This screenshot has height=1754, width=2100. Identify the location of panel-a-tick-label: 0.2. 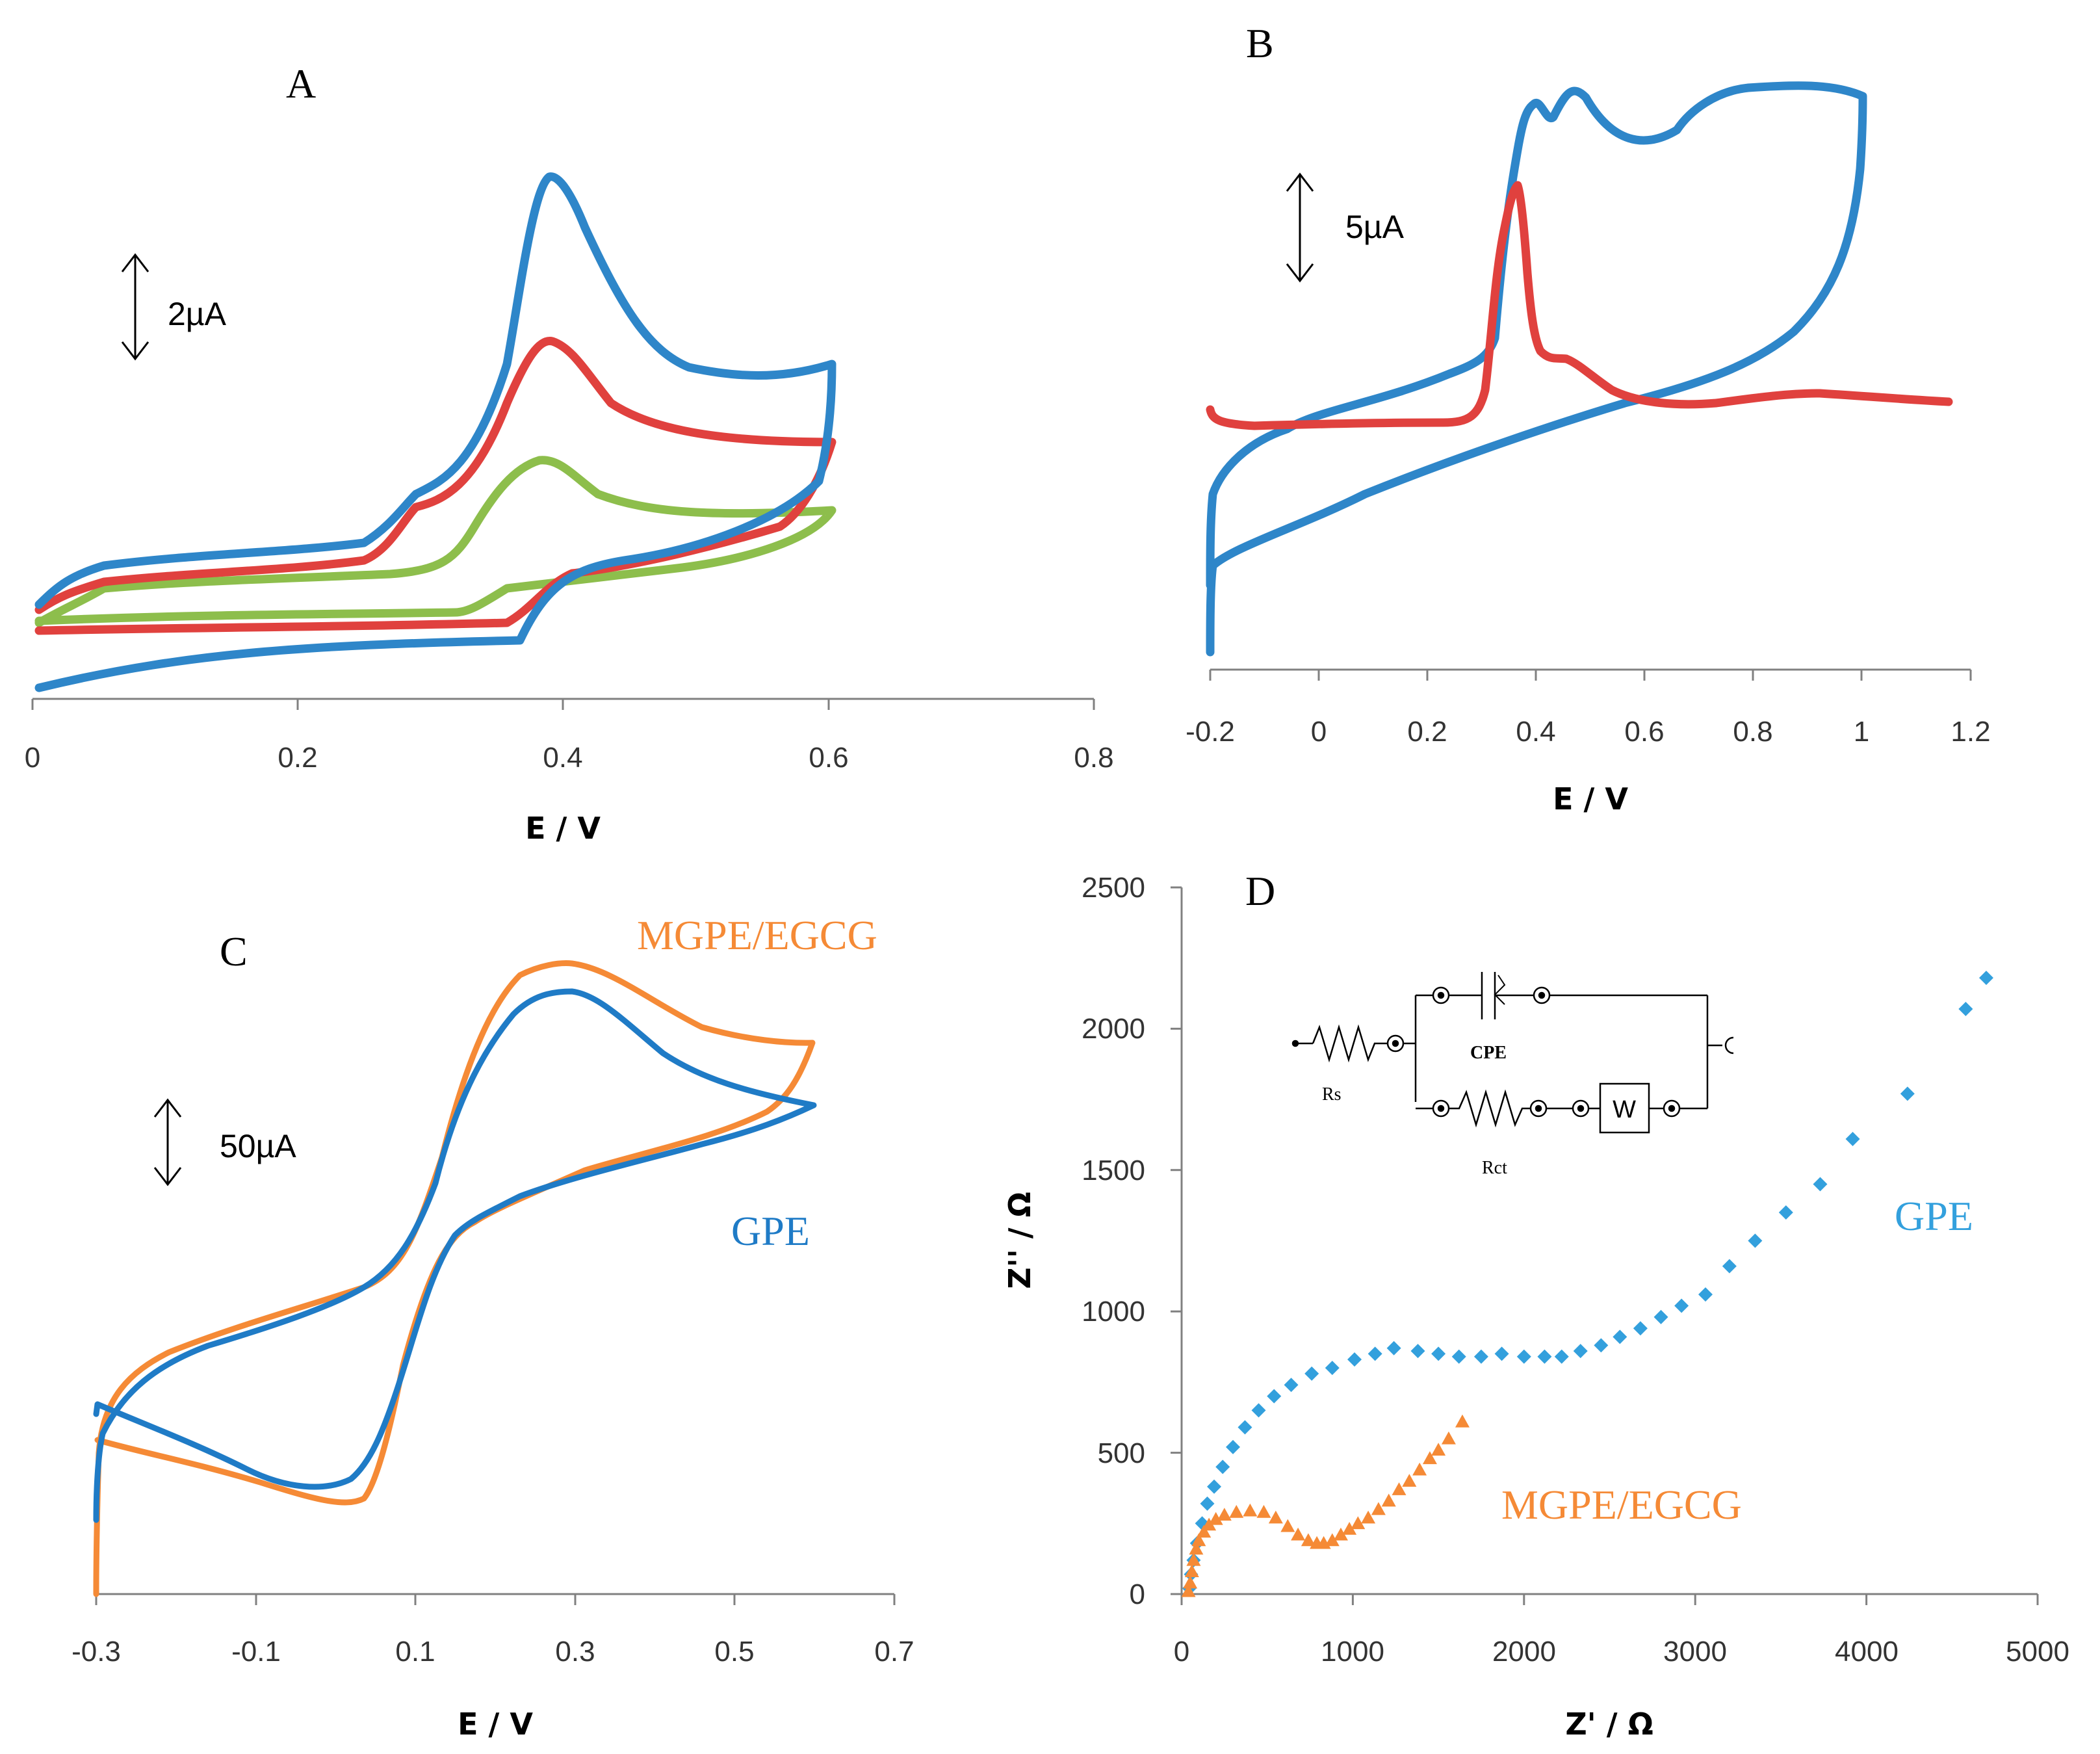
(297, 758).